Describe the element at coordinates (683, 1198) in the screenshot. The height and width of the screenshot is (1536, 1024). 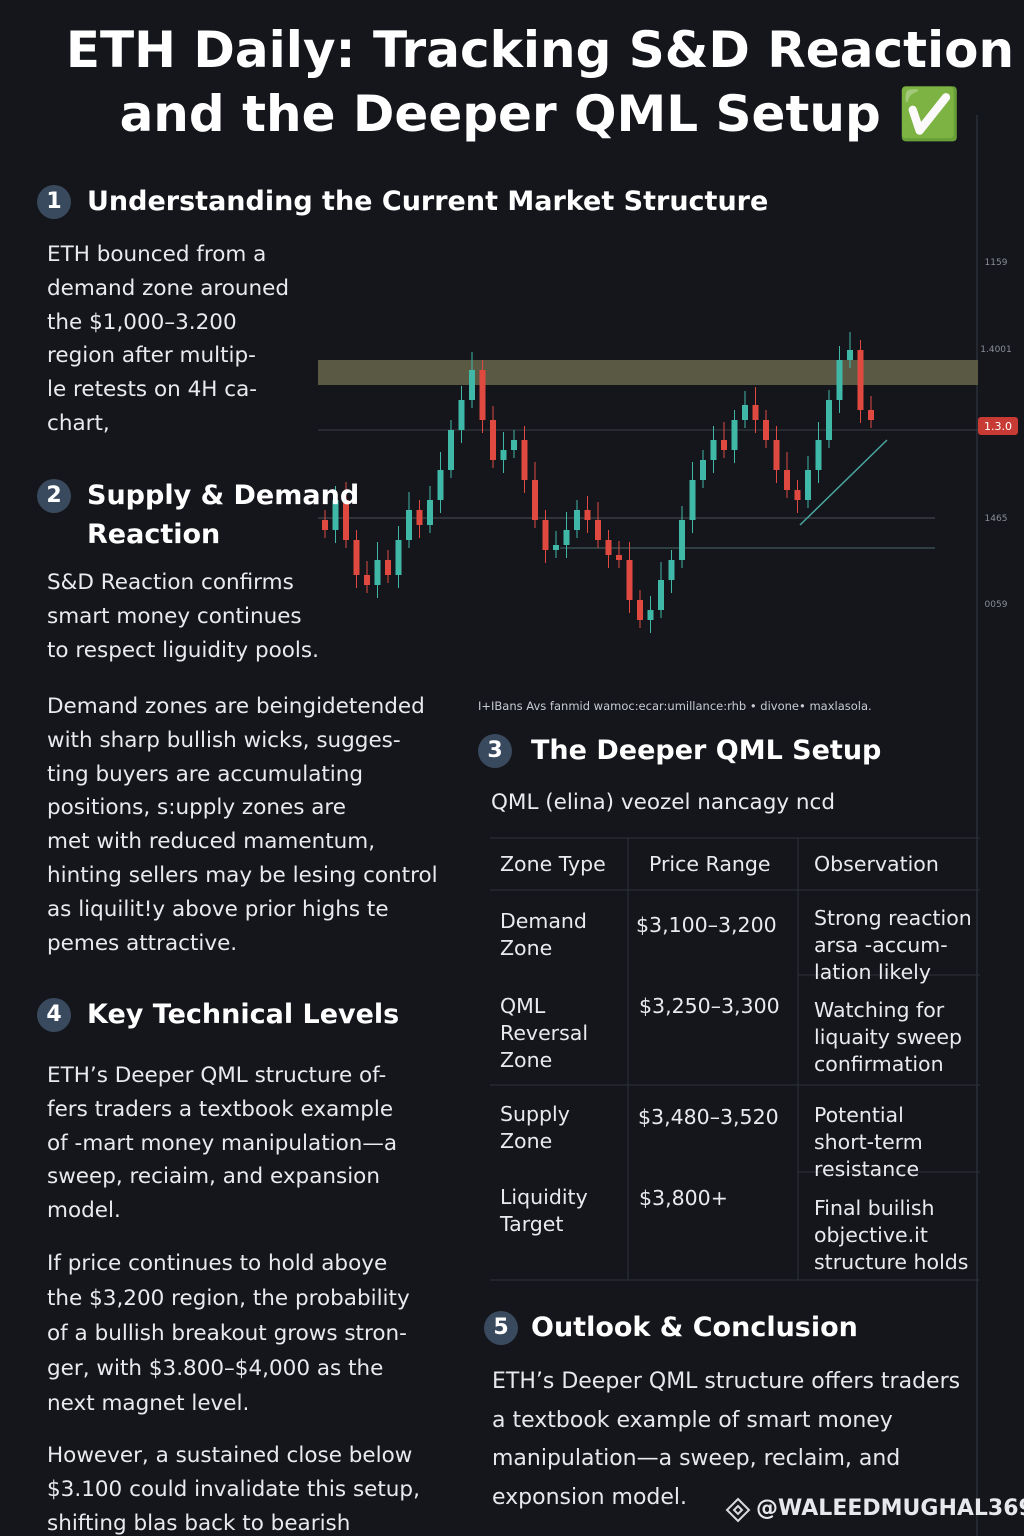
I see `table-cell: $3,800+` at that location.